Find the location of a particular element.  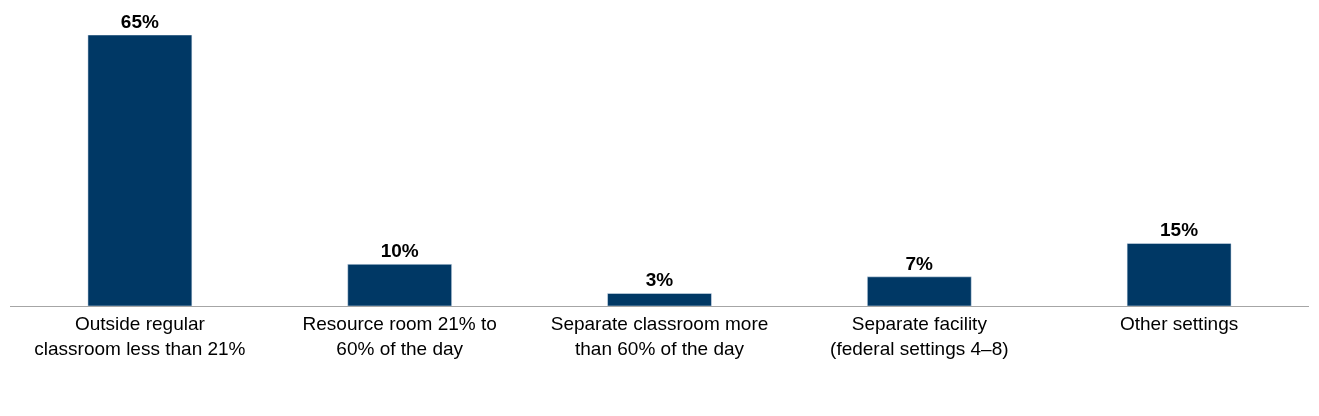

data-label: 7% is located at coordinates (919, 263).